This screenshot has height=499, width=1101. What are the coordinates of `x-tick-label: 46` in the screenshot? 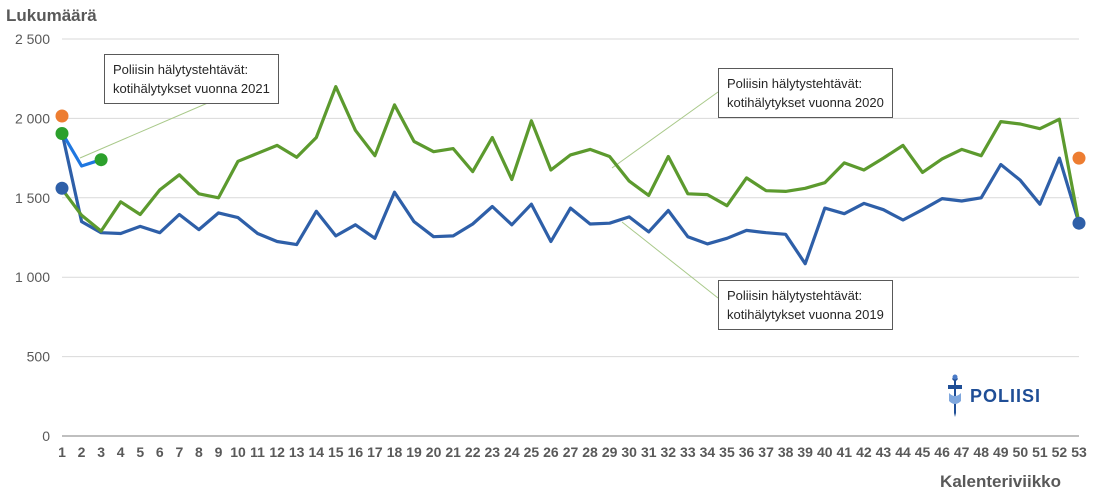 It's located at (942, 452).